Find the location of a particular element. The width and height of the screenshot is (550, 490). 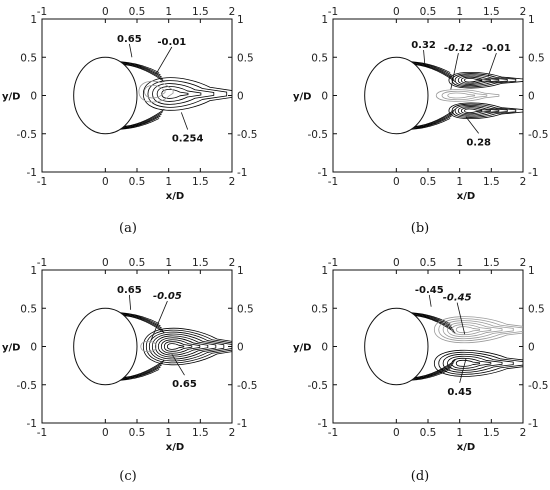

x-tick-label-top: 0.5 is located at coordinates (137, 12).